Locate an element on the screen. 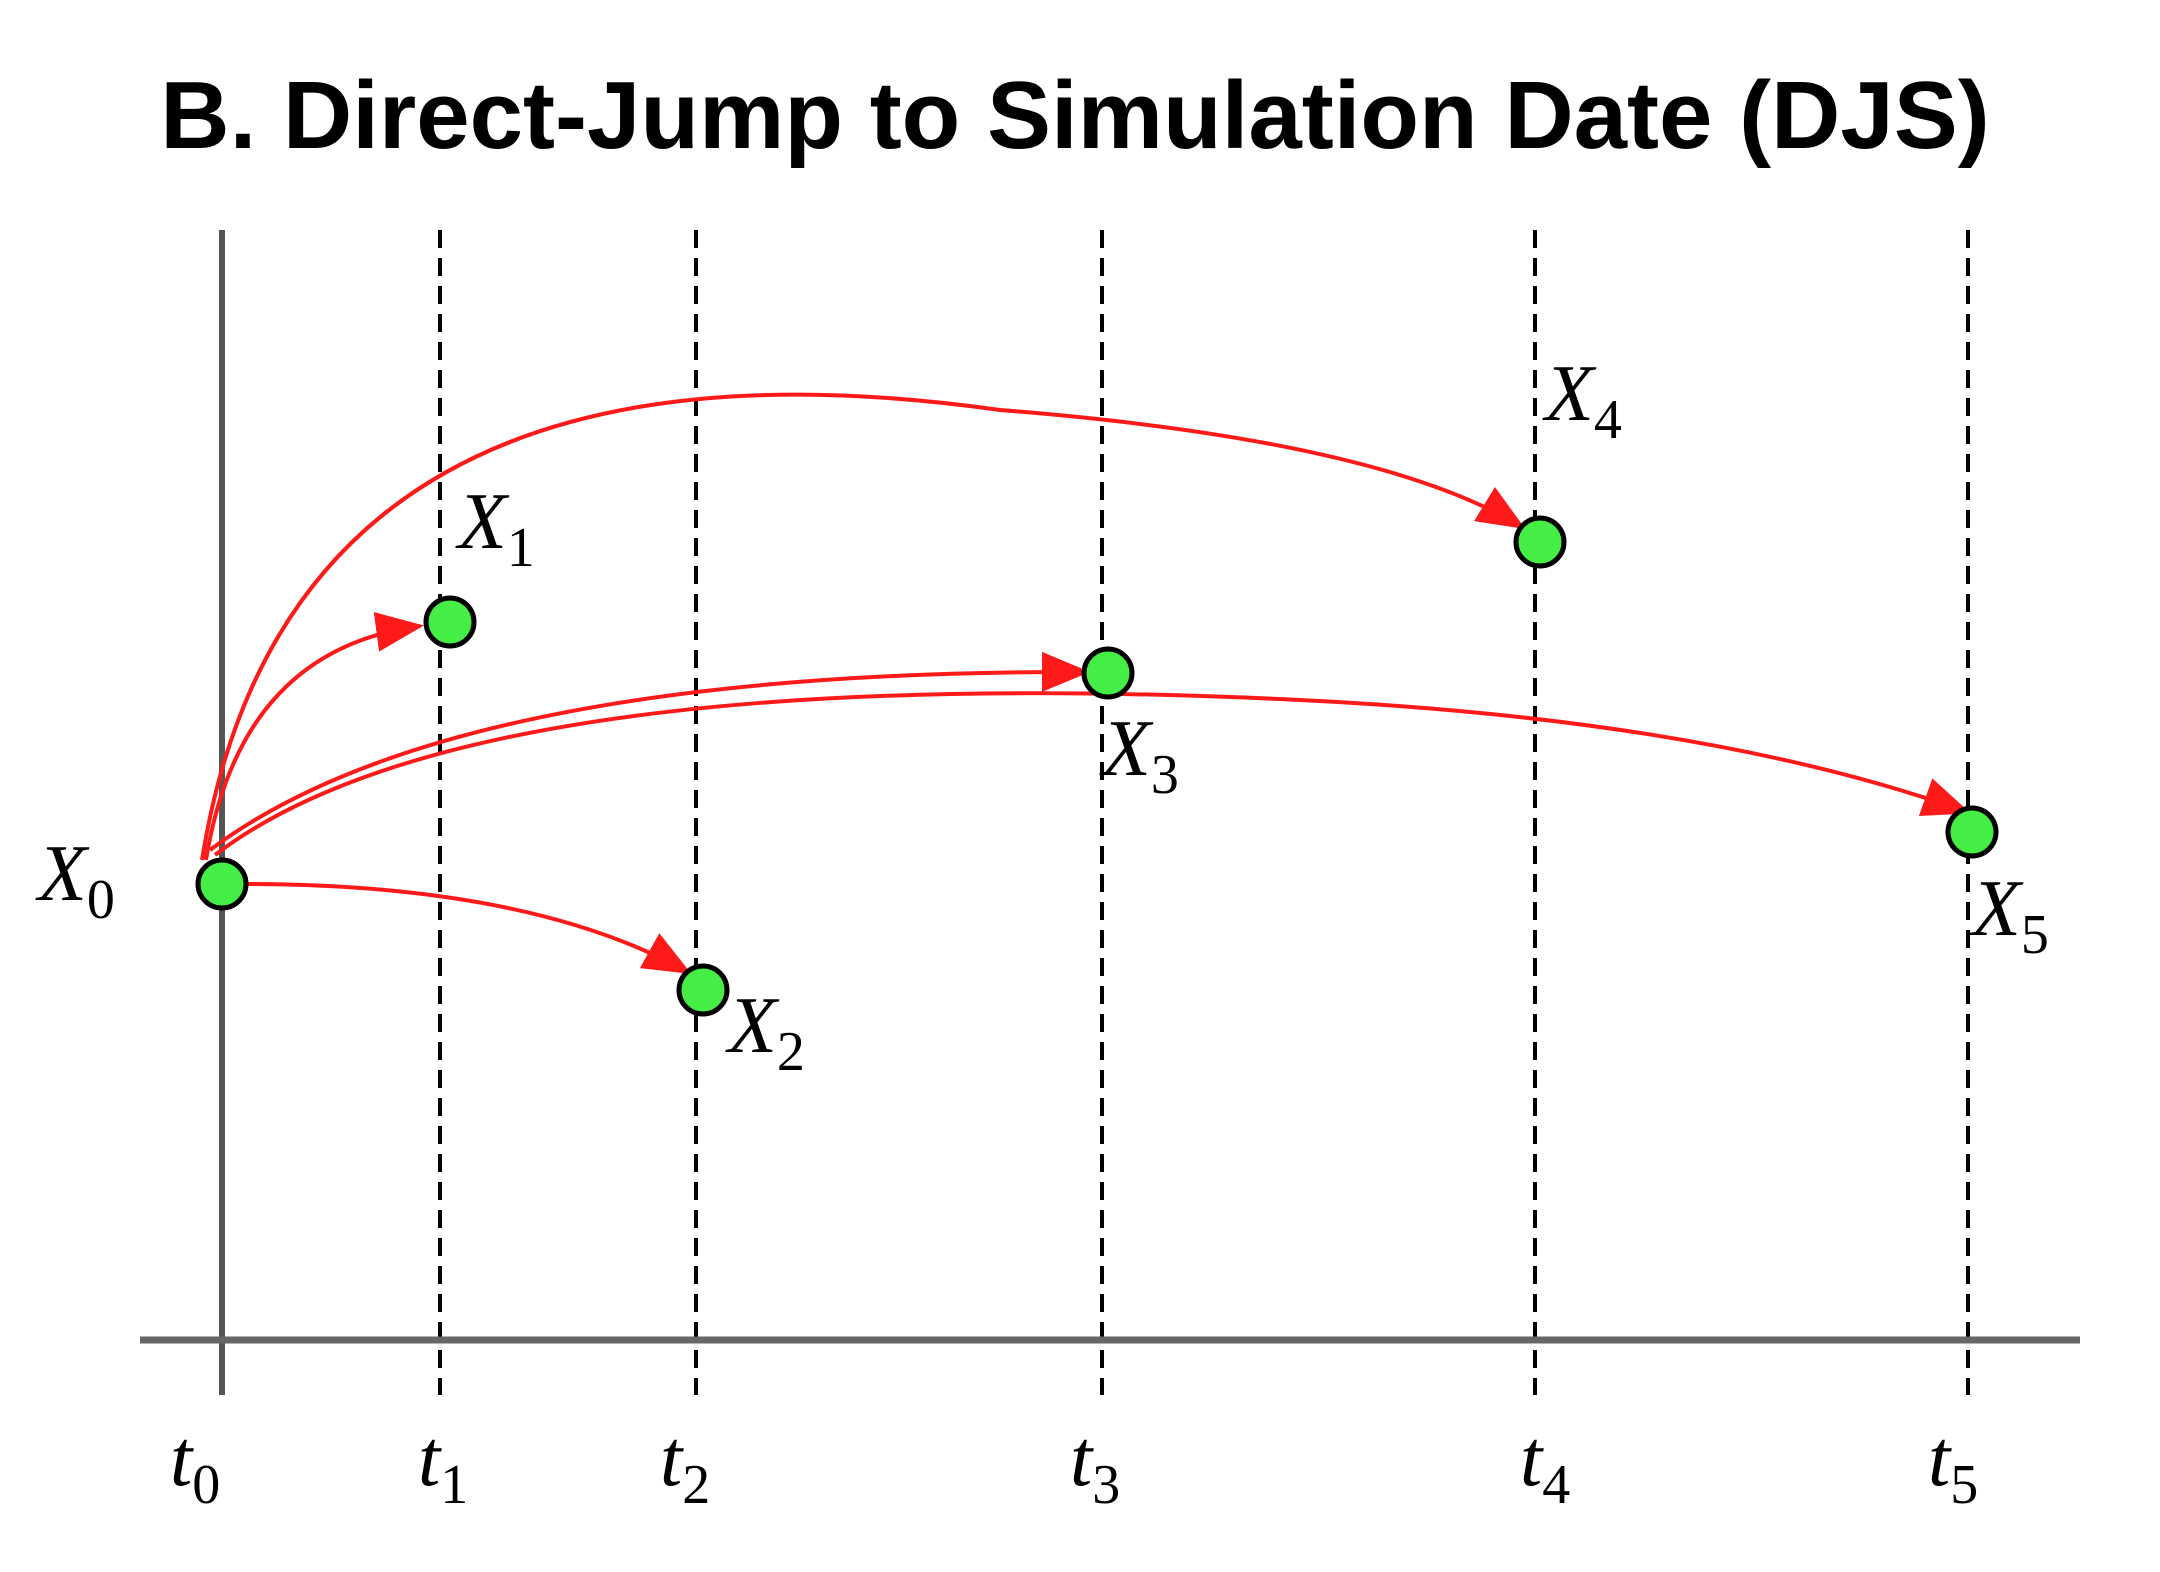  node-x1 is located at coordinates (450, 622).